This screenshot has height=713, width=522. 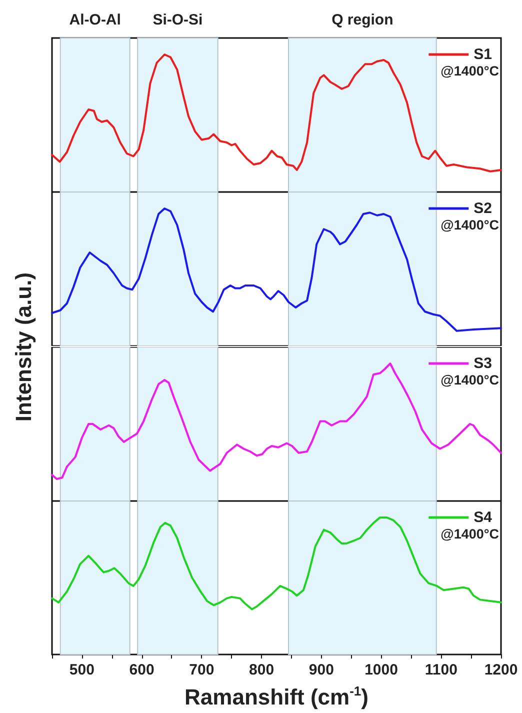 What do you see at coordinates (483, 363) in the screenshot?
I see `legend-label: S3` at bounding box center [483, 363].